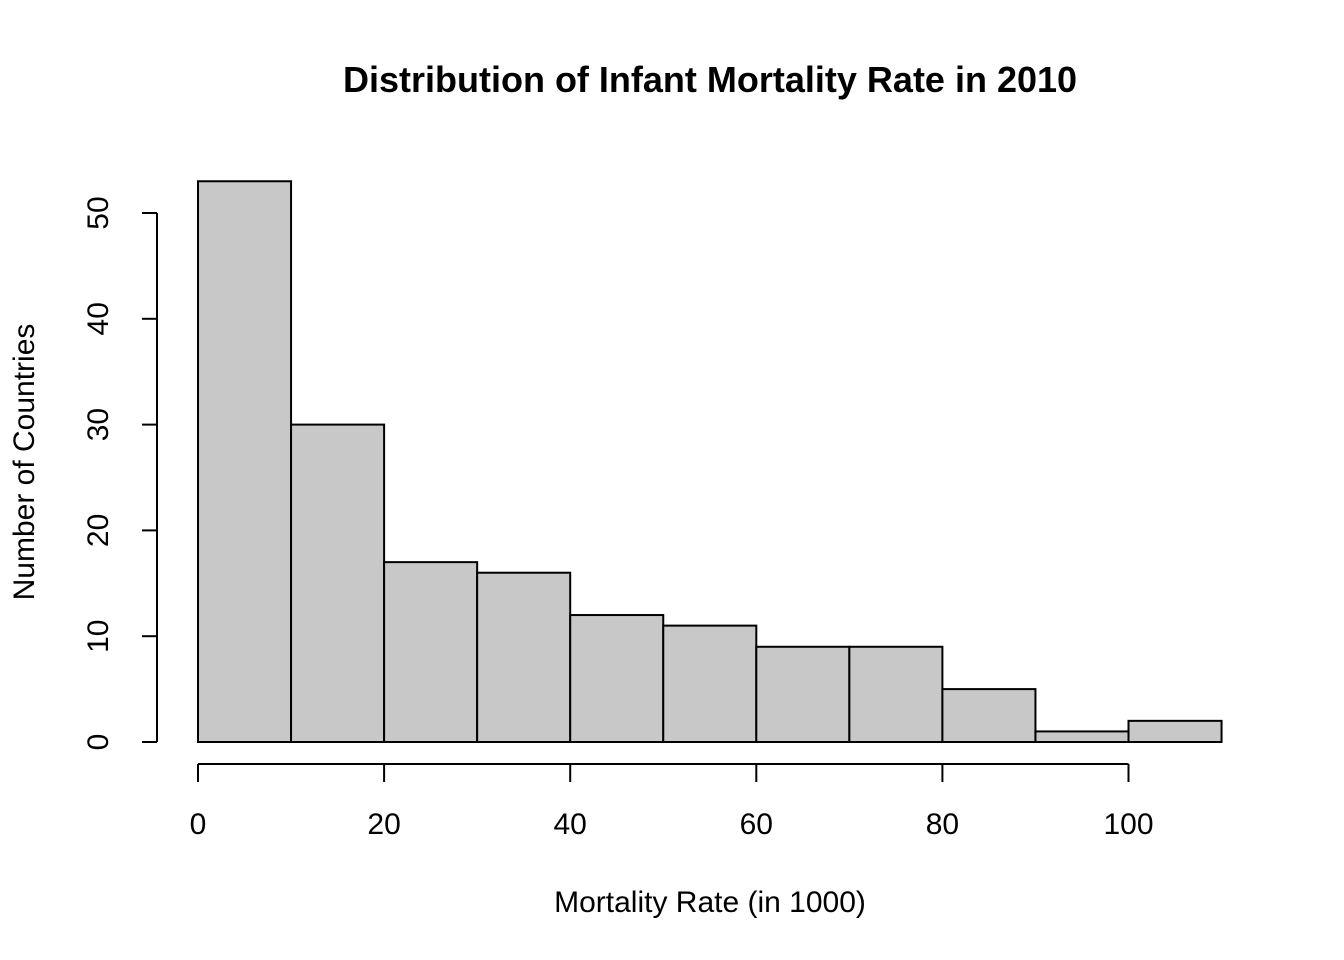  Describe the element at coordinates (98, 530) in the screenshot. I see `y-tick-label-20: 20` at that location.